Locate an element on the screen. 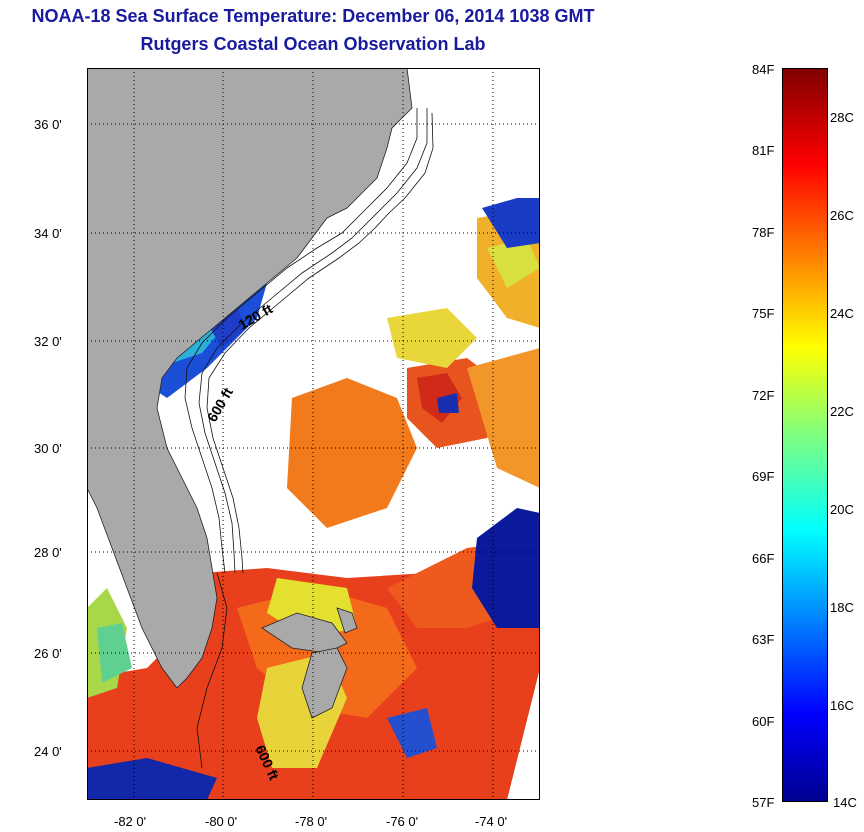 This screenshot has height=832, width=864. lon-tick-82: -82 0' is located at coordinates (130, 821).